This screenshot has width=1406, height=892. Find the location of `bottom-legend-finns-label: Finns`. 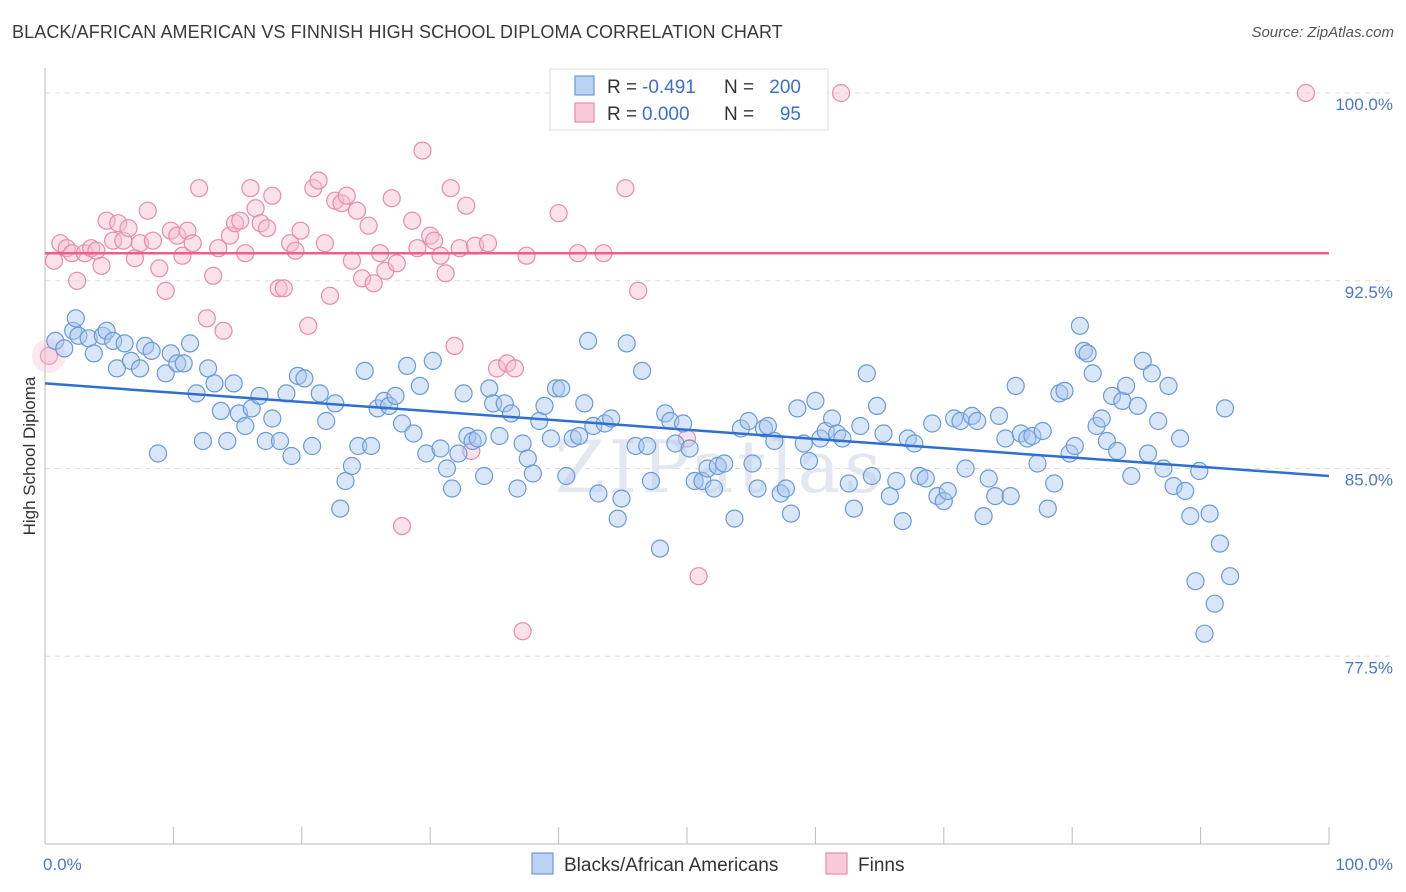

bottom-legend-finns-label: Finns is located at coordinates (881, 865).